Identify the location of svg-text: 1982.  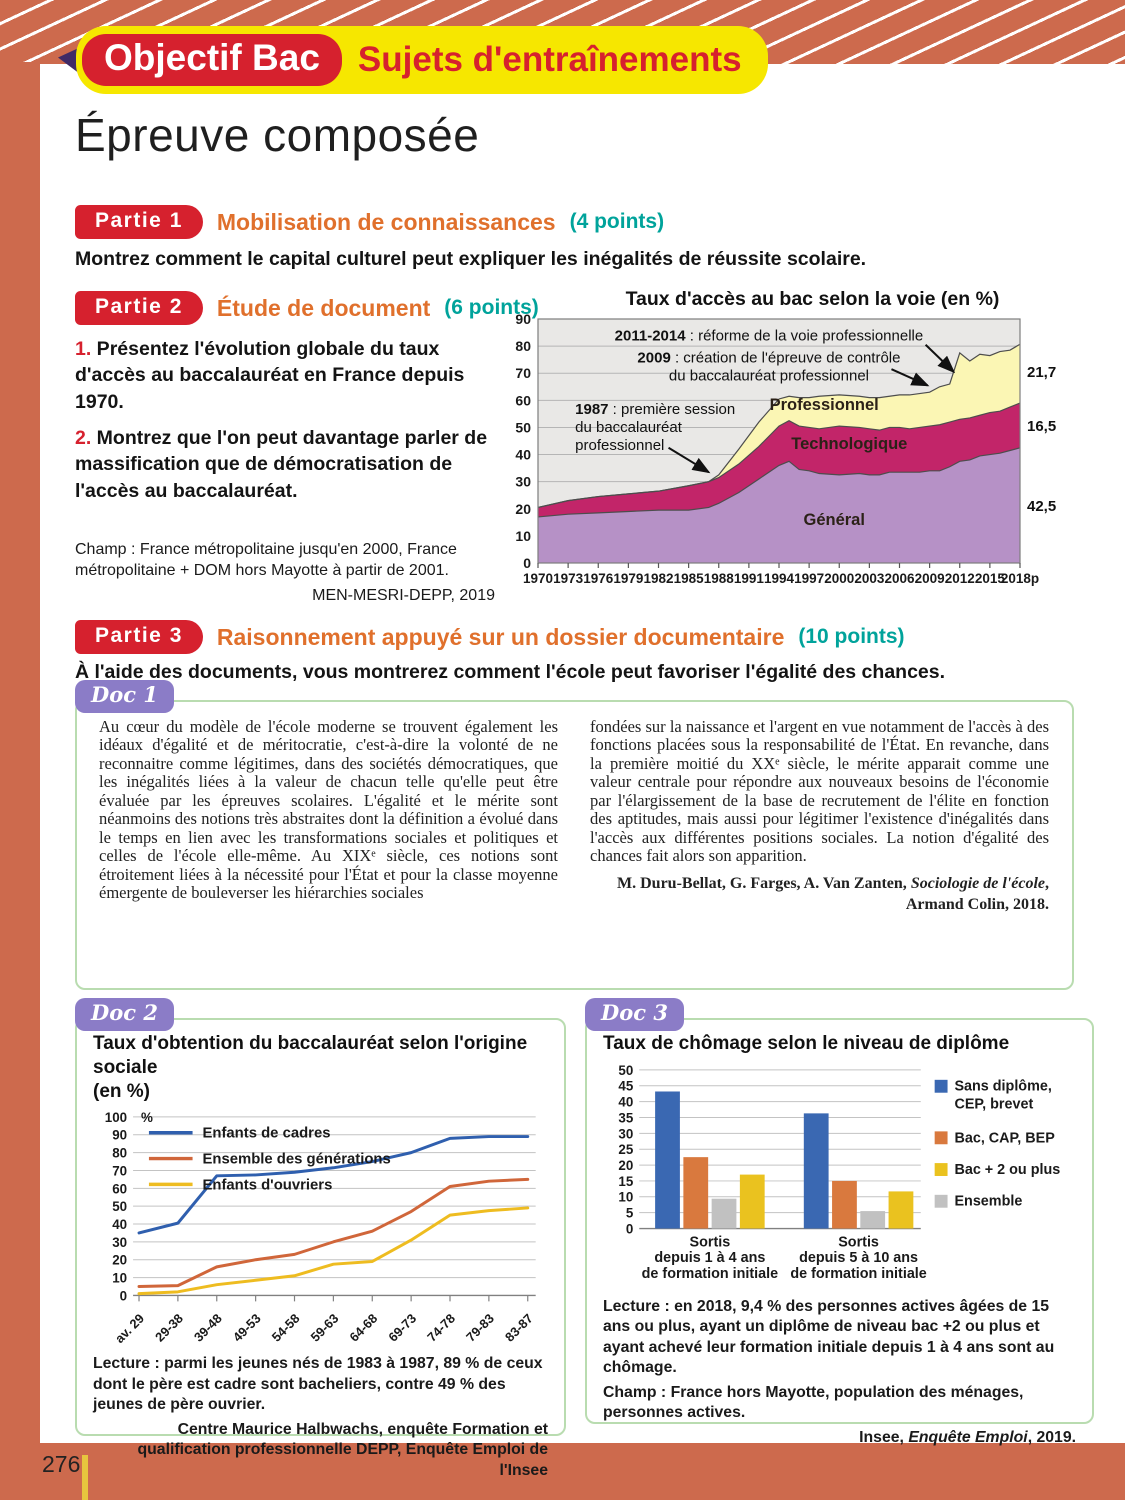
(658, 578).